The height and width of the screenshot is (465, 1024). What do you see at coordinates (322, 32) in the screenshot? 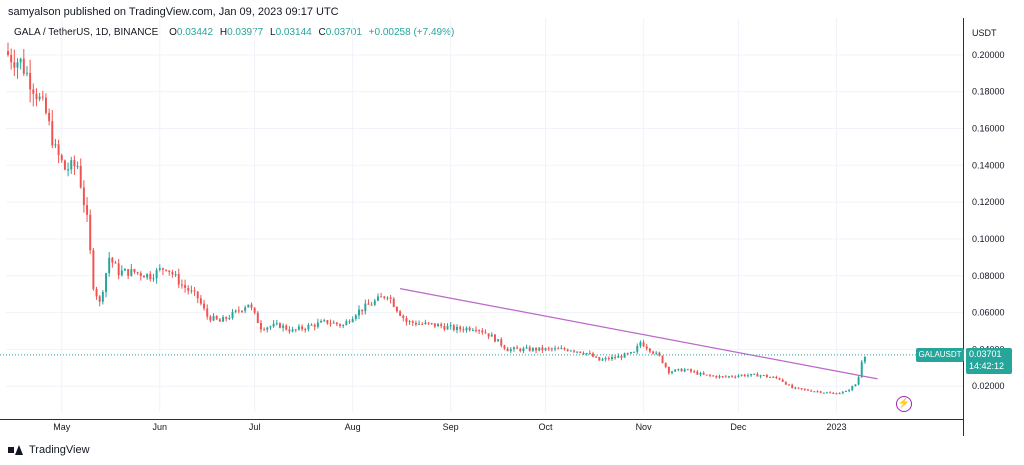
I see `legend-close-label: C` at bounding box center [322, 32].